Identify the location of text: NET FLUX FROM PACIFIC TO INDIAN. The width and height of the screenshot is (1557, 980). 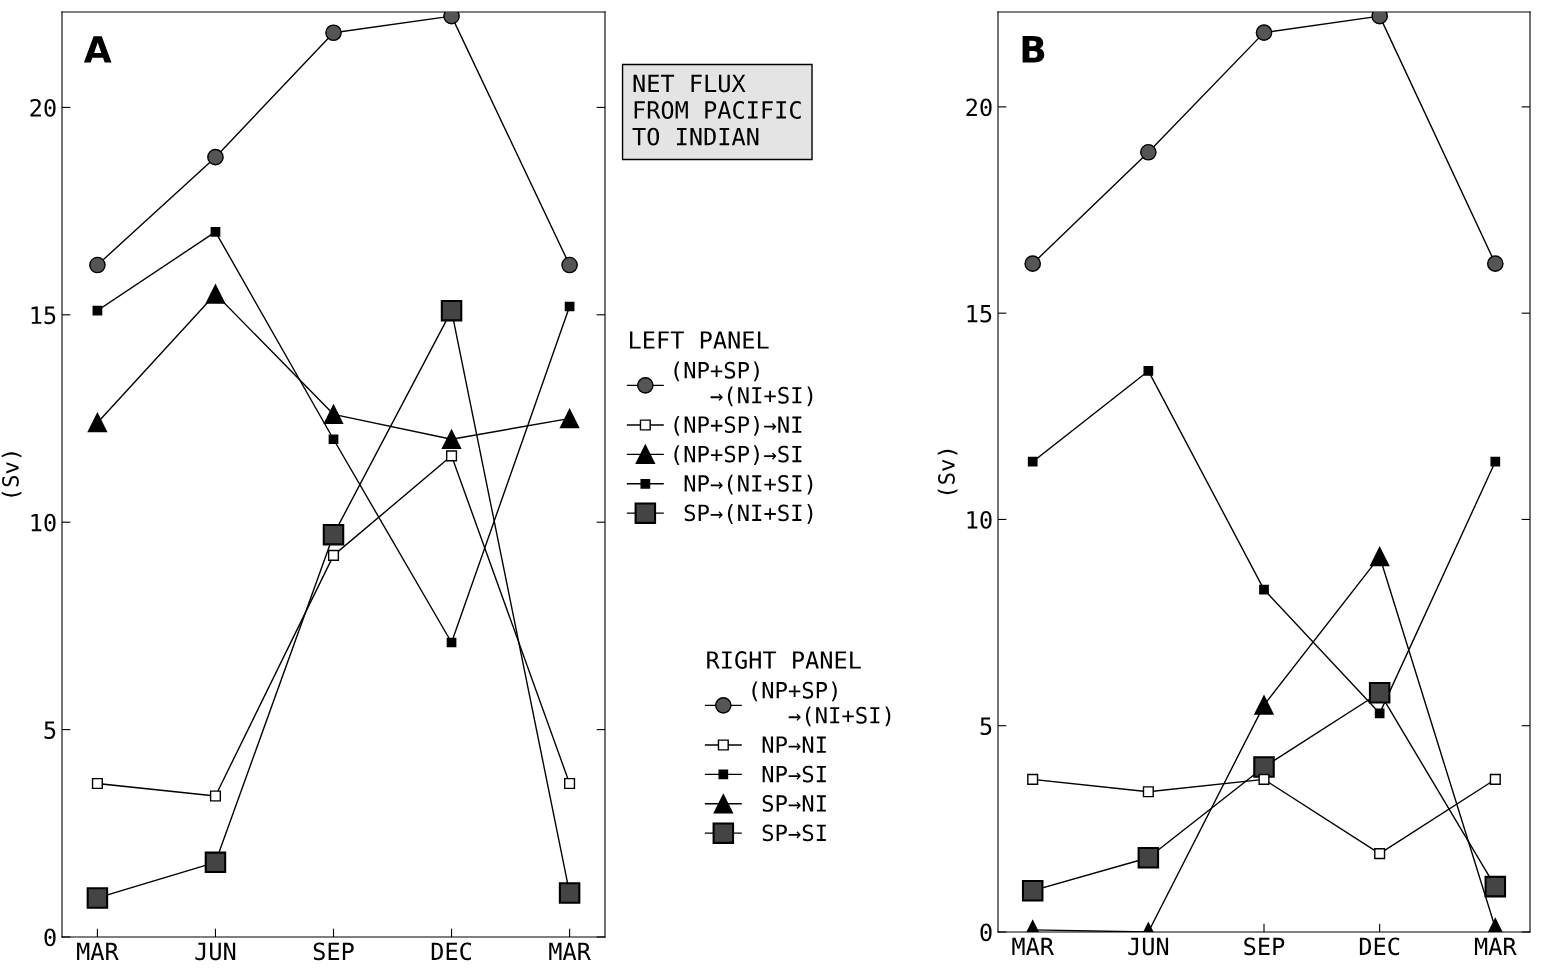
(716, 110).